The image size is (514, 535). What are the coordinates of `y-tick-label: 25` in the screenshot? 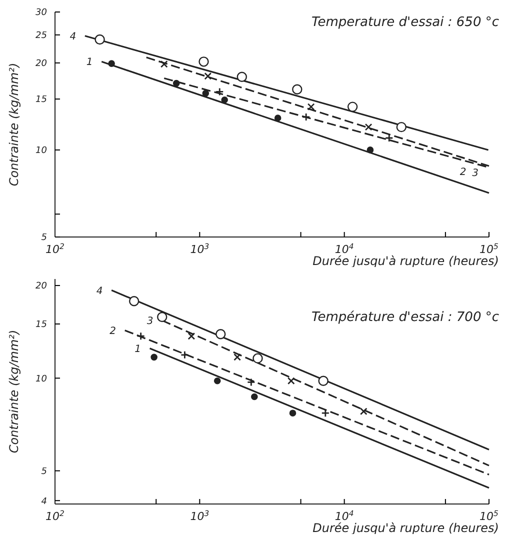 It's located at (42, 36).